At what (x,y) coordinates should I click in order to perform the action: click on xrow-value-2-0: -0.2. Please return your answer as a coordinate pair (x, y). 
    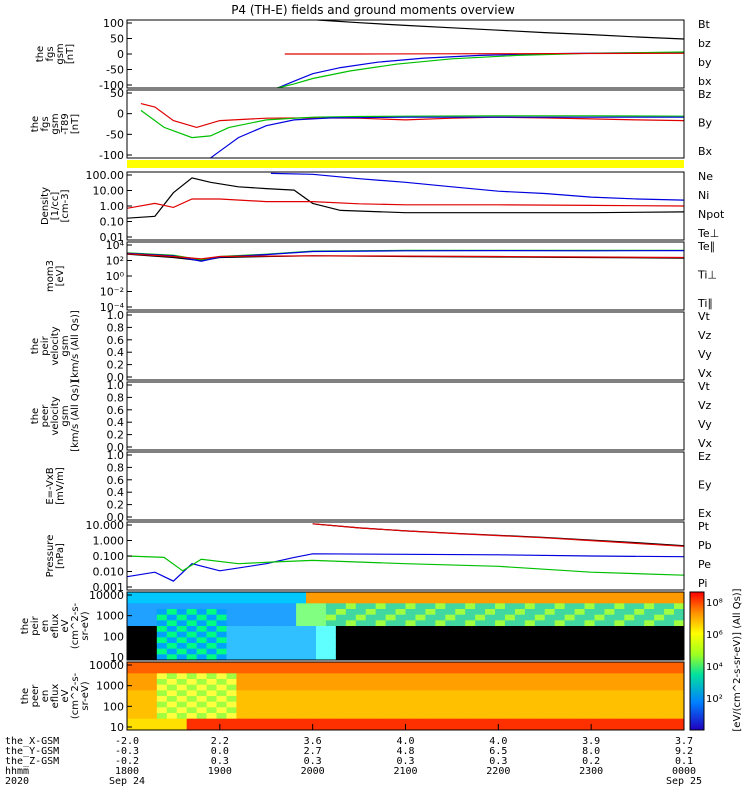
    Looking at the image, I should click on (127, 761).